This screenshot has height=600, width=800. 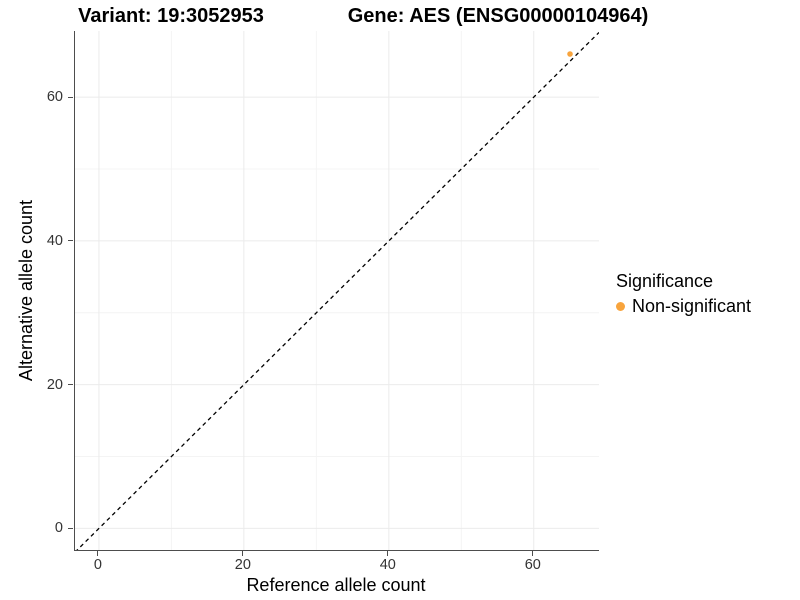 I want to click on gene-title: Gene: AES (ENSG00000104964), so click(x=498, y=16).